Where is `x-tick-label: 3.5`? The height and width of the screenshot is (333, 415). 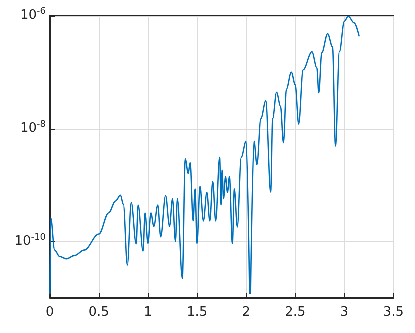 x-tick-label: 3.5 is located at coordinates (393, 312).